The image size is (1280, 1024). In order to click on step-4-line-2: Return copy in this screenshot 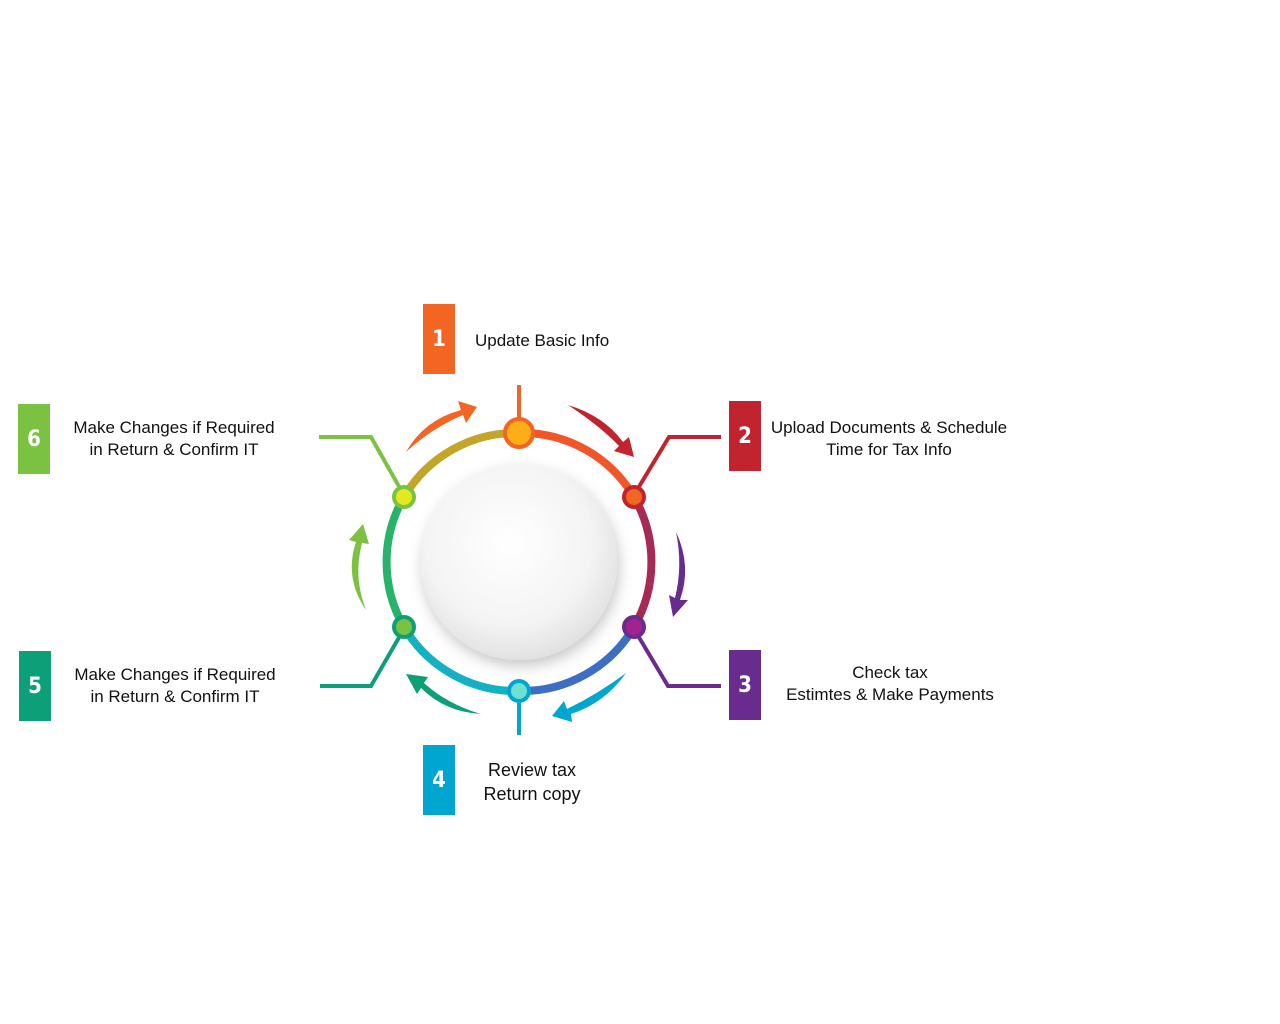, I will do `click(532, 794)`.